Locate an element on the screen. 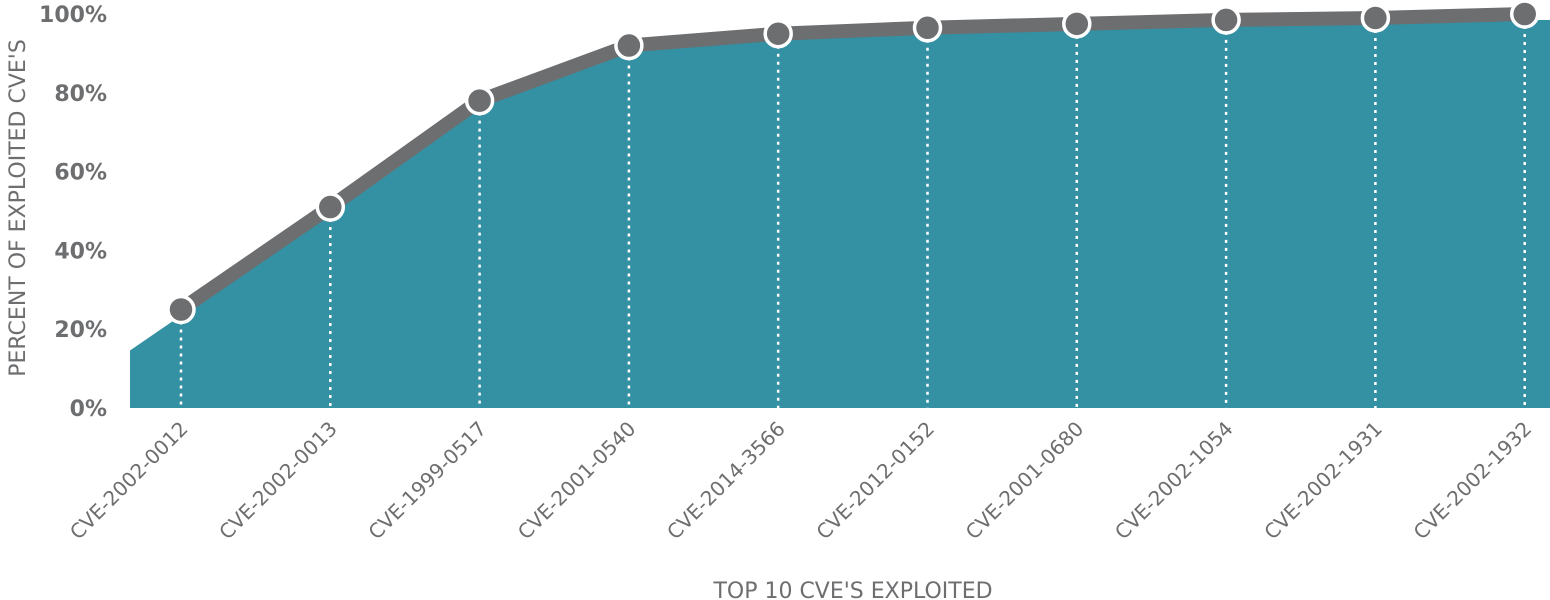 The height and width of the screenshot is (600, 1550). y-tick-label: 0% is located at coordinates (88, 409).